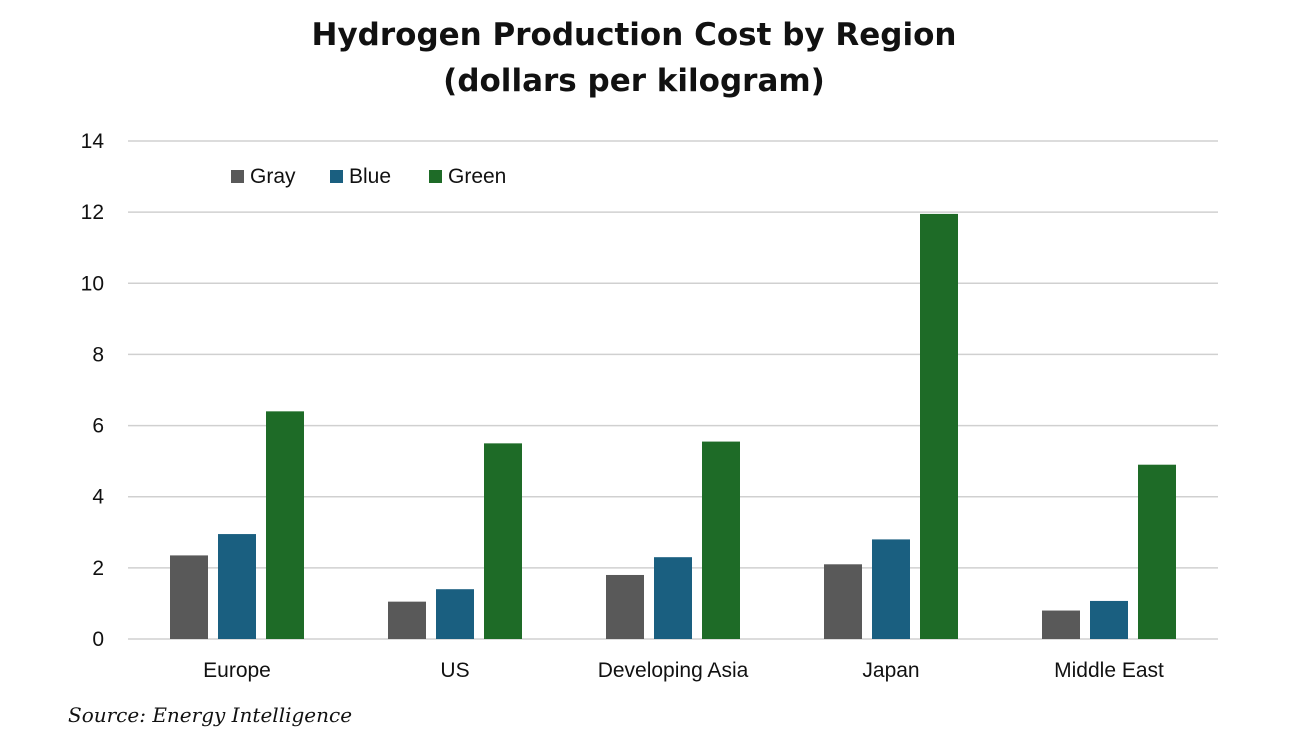 The image size is (1303, 735). What do you see at coordinates (210, 715) in the screenshot?
I see `source-note: Source: Energy Intelligence` at bounding box center [210, 715].